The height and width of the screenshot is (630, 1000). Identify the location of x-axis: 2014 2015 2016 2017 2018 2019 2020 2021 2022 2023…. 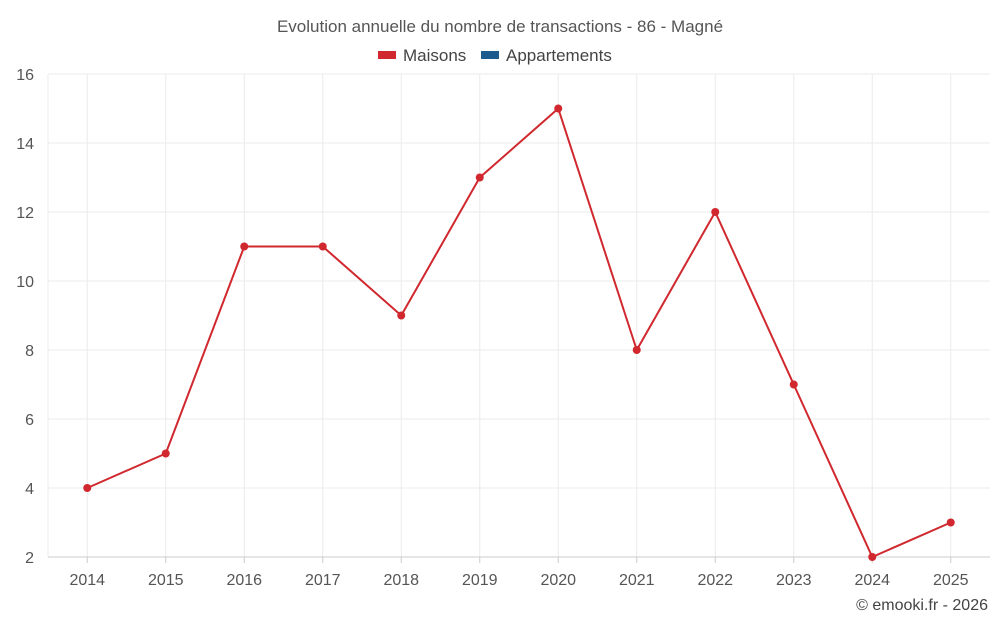
(519, 572).